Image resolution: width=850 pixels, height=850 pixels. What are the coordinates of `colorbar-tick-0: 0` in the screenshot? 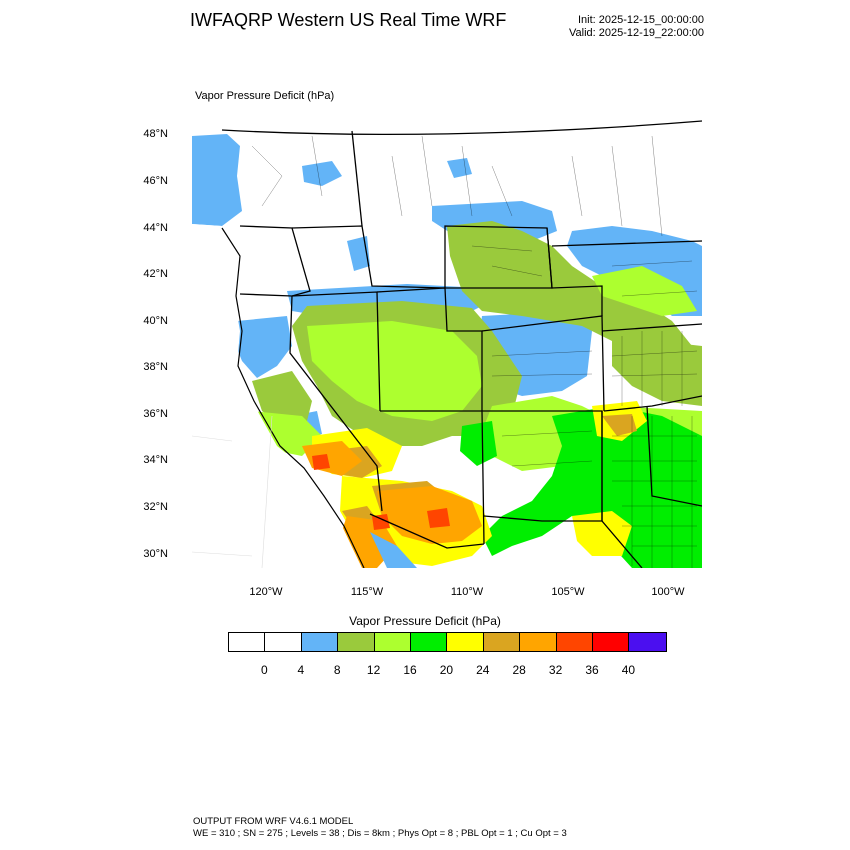 It's located at (264, 670).